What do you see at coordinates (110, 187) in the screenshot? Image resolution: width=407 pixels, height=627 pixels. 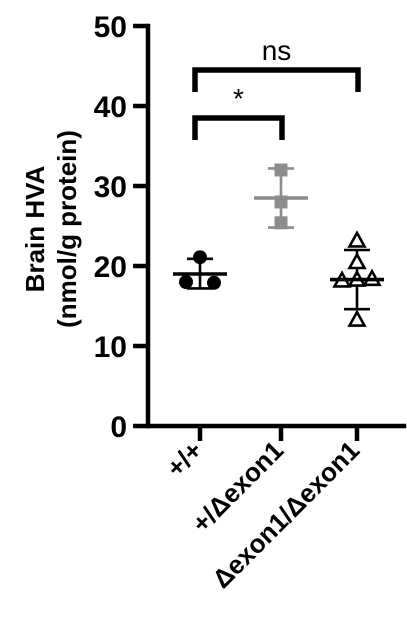 I see `y-tick-label: 30` at bounding box center [110, 187].